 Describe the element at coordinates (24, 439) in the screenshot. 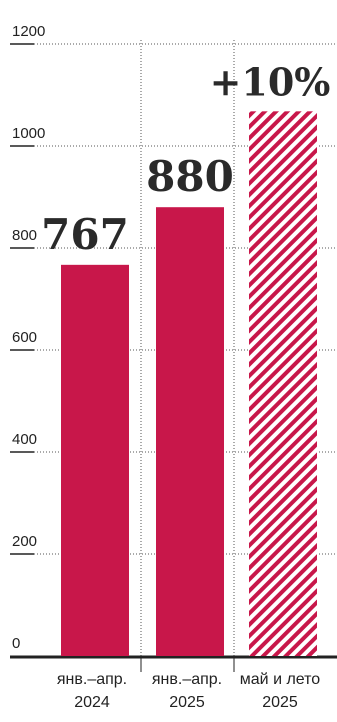

I see `y-tick-label: 400` at that location.